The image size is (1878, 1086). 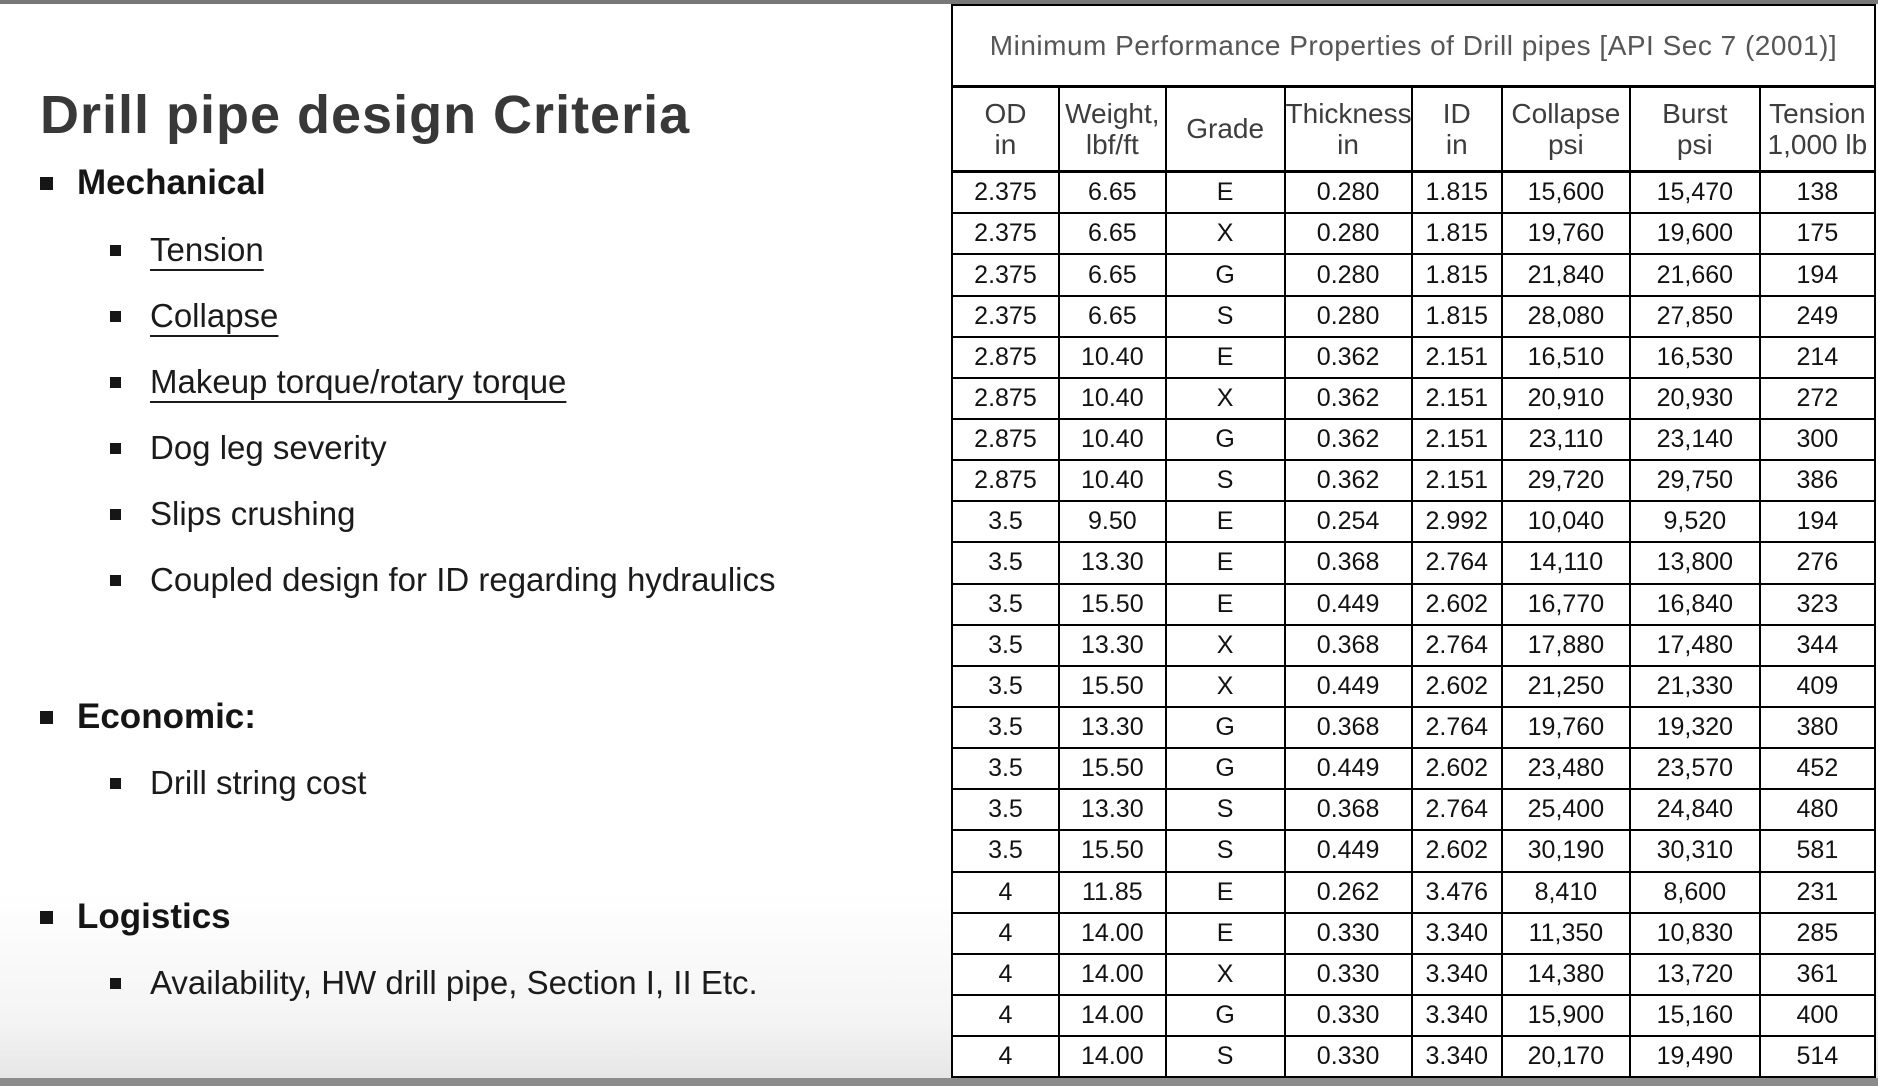 I want to click on table-cell: 30,190, so click(x=1565, y=851).